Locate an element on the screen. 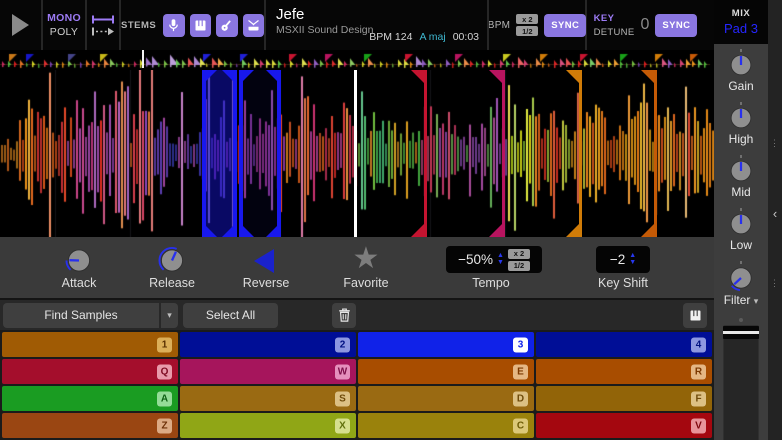 This screenshot has height=440, width=782. tempo-multiplier-buttons: x 2 1/2 is located at coordinates (518, 259).